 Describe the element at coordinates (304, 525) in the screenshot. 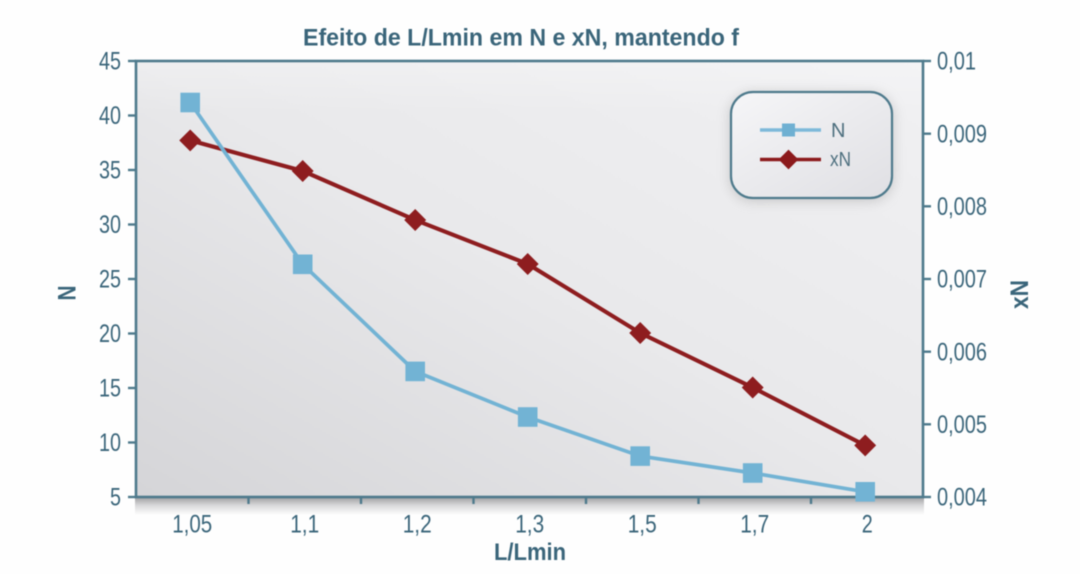

I see `svg-text: 1,1` at that location.